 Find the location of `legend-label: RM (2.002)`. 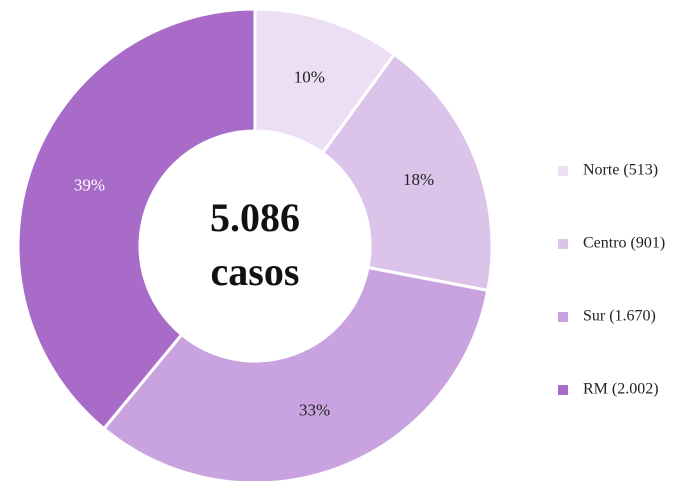

legend-label: RM (2.002) is located at coordinates (621, 389).